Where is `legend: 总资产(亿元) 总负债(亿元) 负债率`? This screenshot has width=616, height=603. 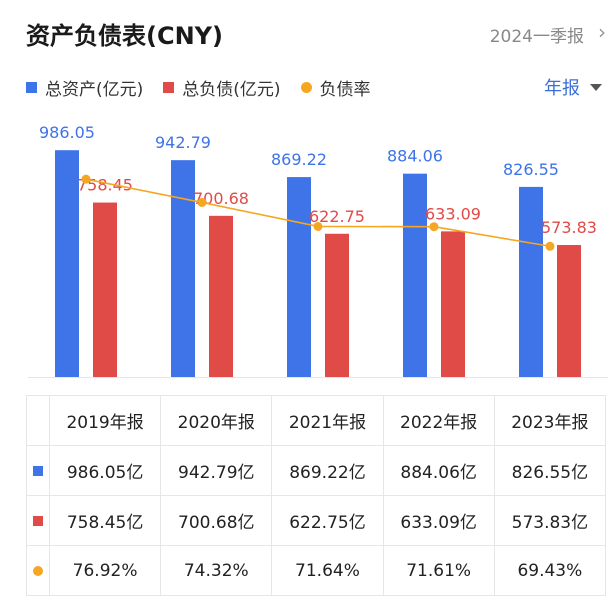 legend: 总资产(亿元) 总负债(亿元) 负债率 is located at coordinates (208, 87).